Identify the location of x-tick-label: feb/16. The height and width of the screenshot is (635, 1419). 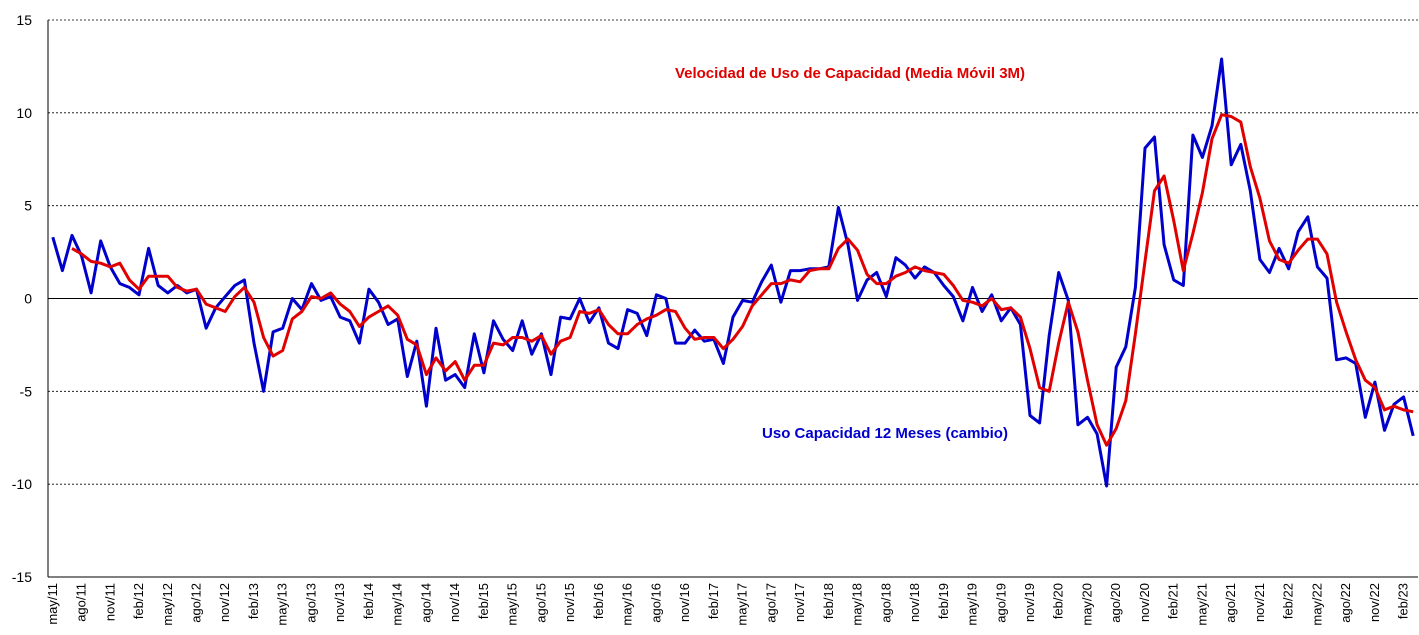
(598, 601).